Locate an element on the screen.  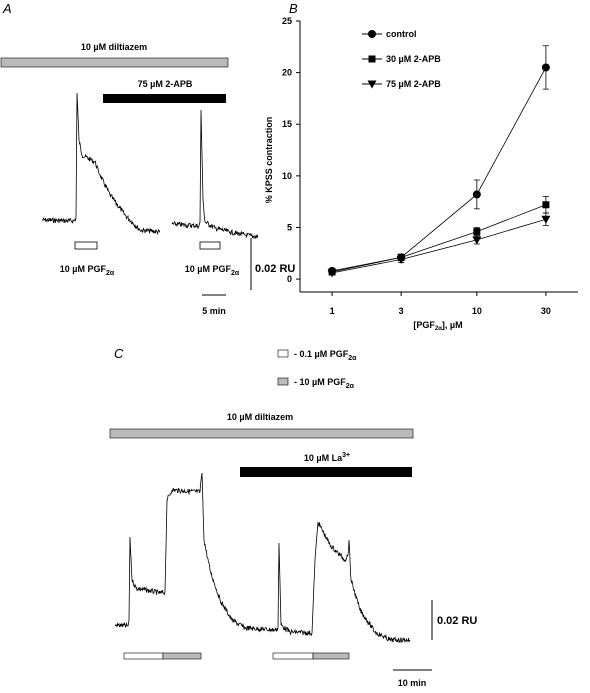
panel-label: C is located at coordinates (119, 353).